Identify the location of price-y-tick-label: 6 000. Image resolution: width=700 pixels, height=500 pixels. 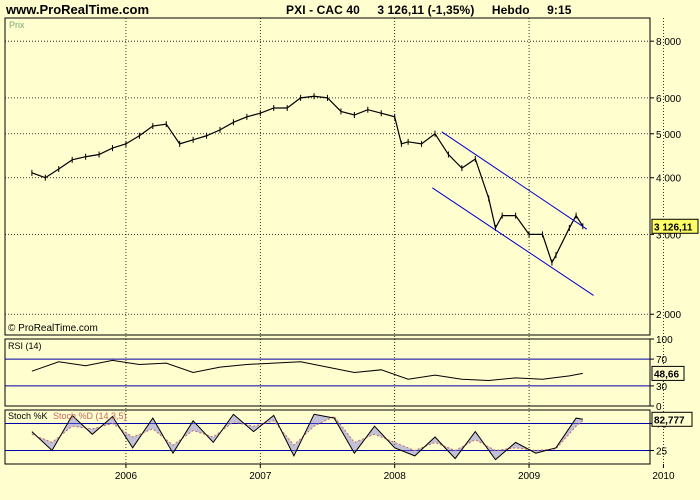
(668, 99).